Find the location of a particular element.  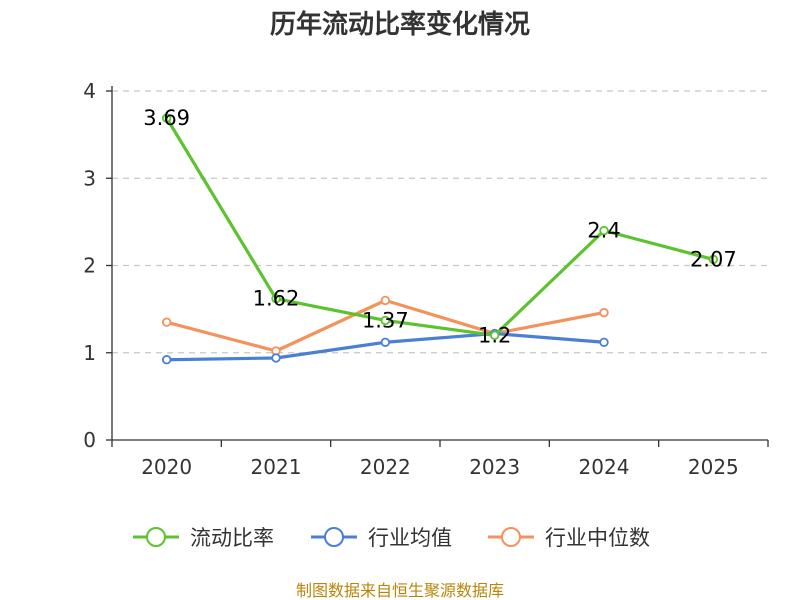

data-label: 2.07 is located at coordinates (713, 259).